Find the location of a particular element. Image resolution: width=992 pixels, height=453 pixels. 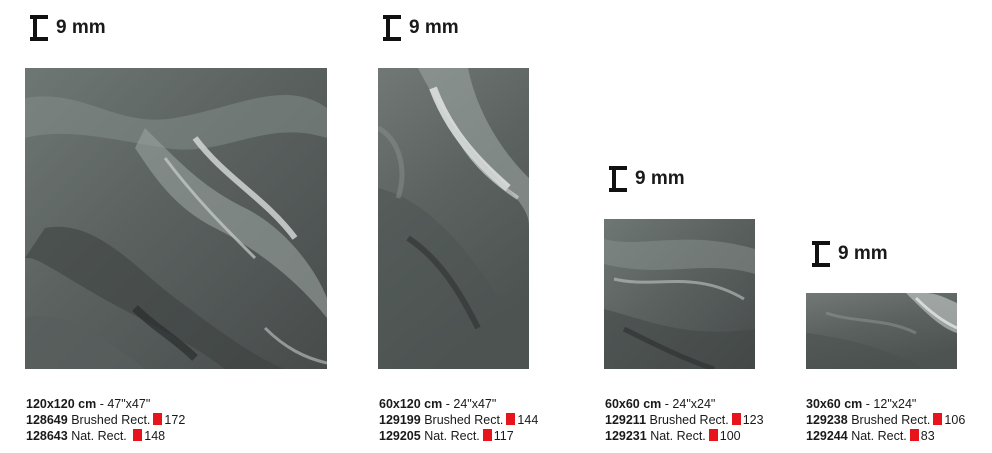

thickness-label-1: 9 mm is located at coordinates (66, 28).